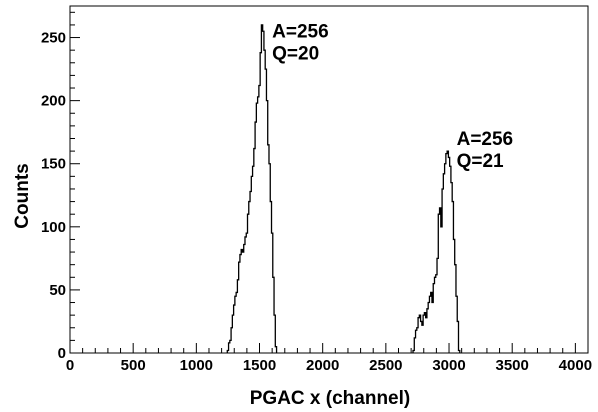  Describe the element at coordinates (70, 365) in the screenshot. I see `x-tick-label: 0` at that location.